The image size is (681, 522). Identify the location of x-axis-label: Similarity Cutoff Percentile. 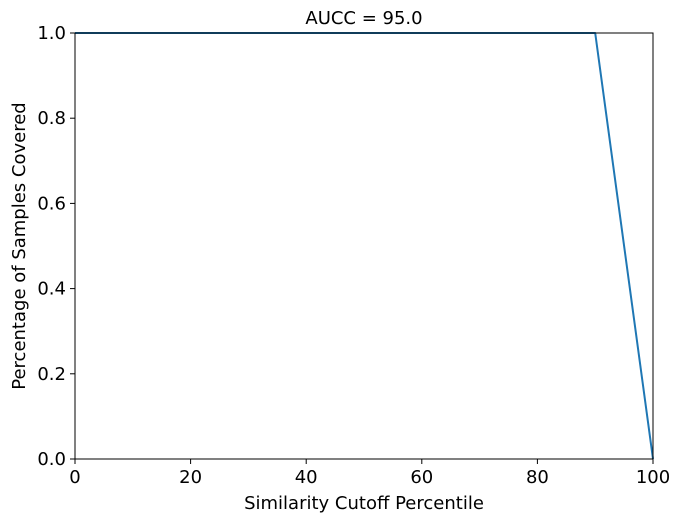
(364, 503).